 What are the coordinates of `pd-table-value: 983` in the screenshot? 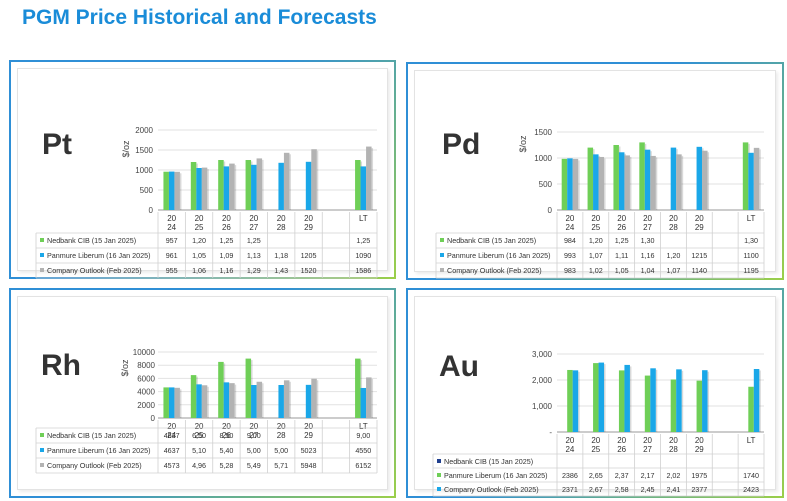 It's located at (570, 270).